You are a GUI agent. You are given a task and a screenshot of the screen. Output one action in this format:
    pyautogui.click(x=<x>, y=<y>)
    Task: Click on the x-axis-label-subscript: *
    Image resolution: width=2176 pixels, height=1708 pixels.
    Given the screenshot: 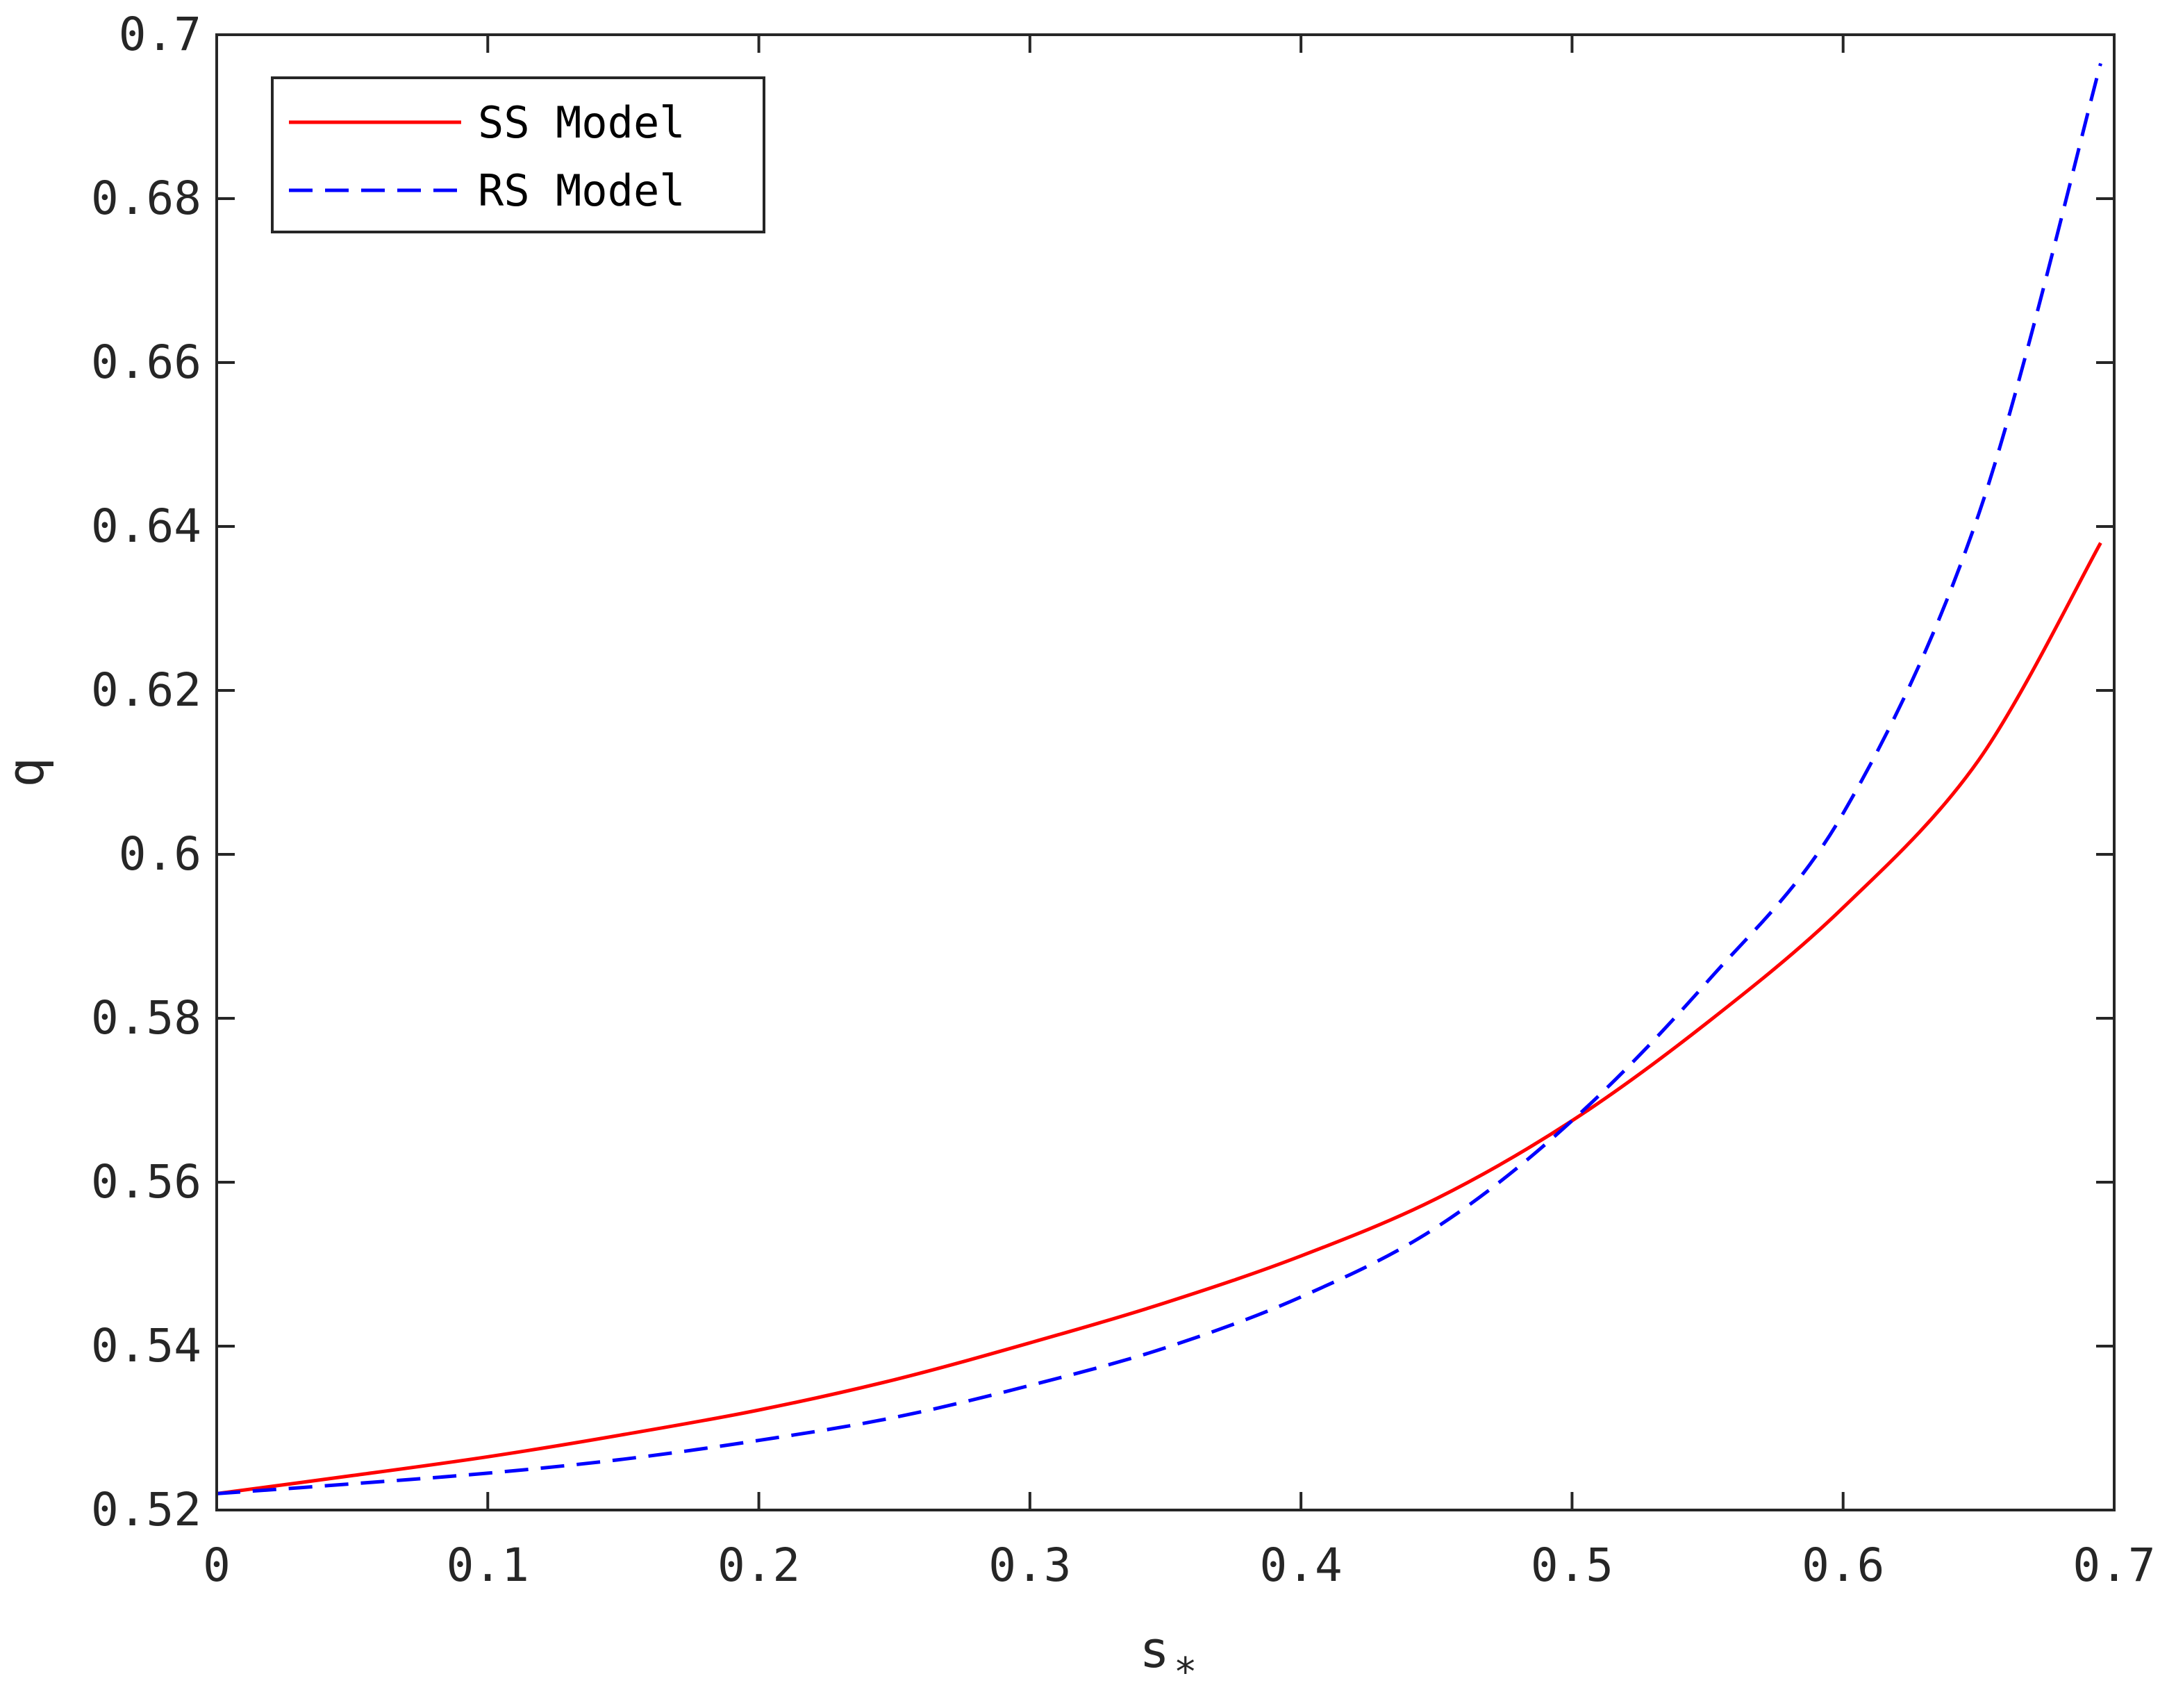 What is the action you would take?
    pyautogui.click(x=1185, y=1673)
    